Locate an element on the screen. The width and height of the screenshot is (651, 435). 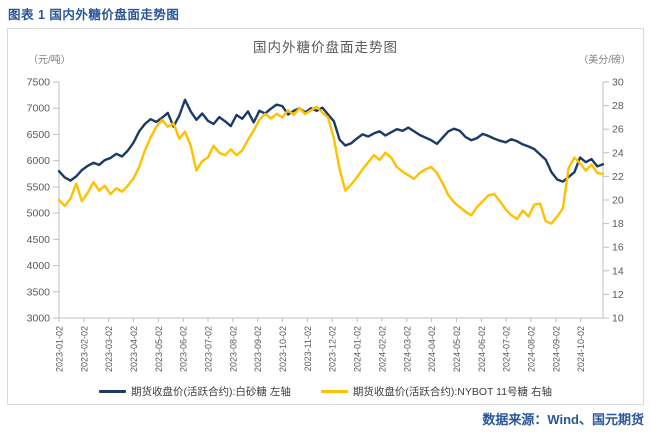
x-axis-tick-label: 2023-05-02 is located at coordinates (159, 349).